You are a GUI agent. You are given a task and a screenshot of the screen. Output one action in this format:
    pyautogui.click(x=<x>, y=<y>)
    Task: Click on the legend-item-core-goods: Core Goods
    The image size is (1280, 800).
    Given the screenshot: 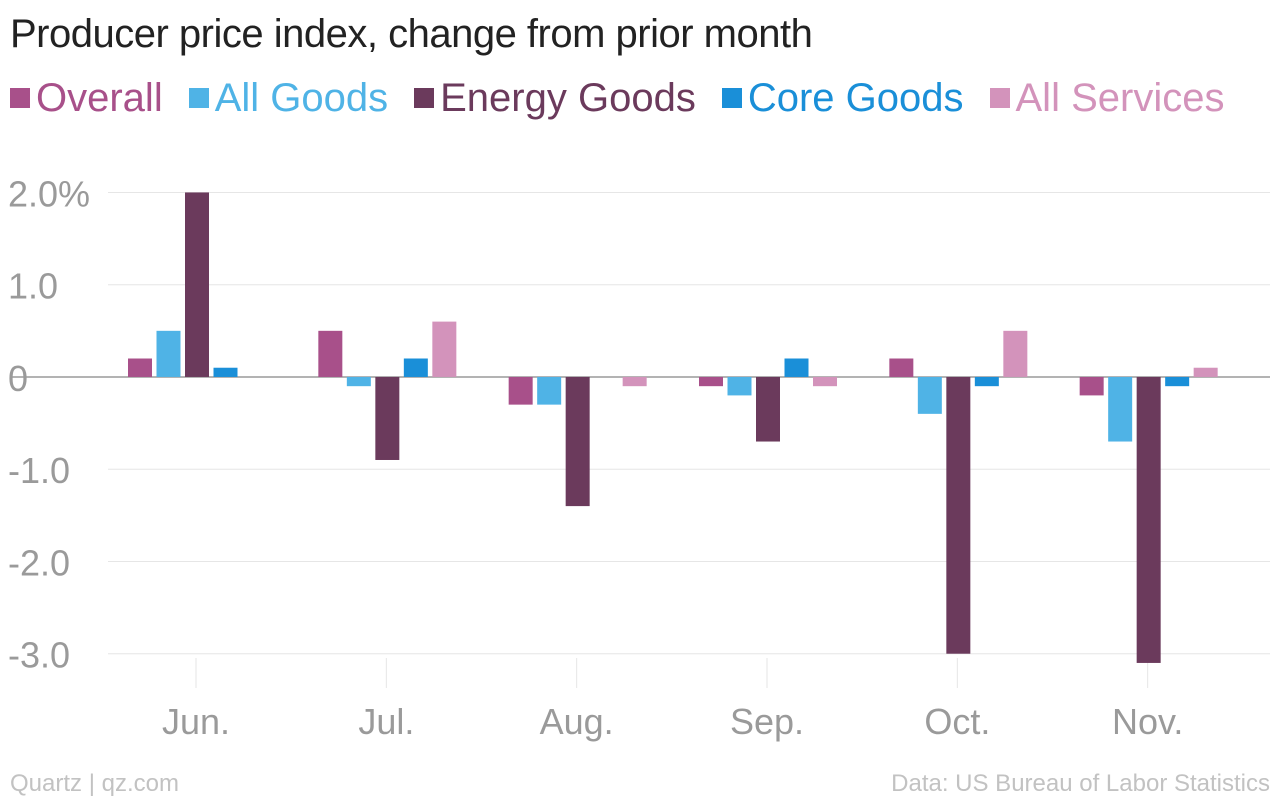 What is the action you would take?
    pyautogui.click(x=842, y=98)
    